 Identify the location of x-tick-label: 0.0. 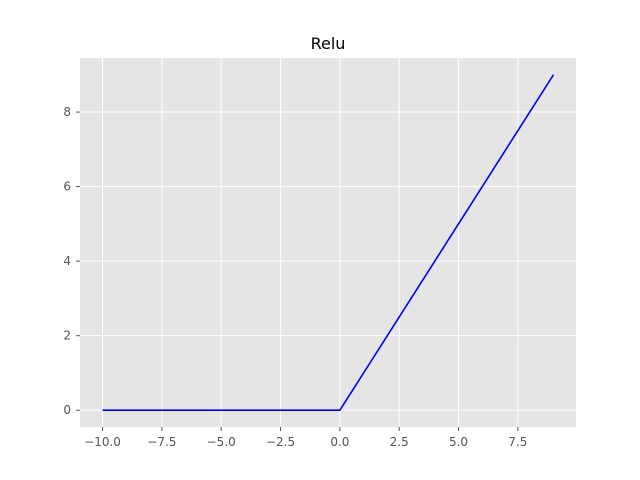
(339, 442).